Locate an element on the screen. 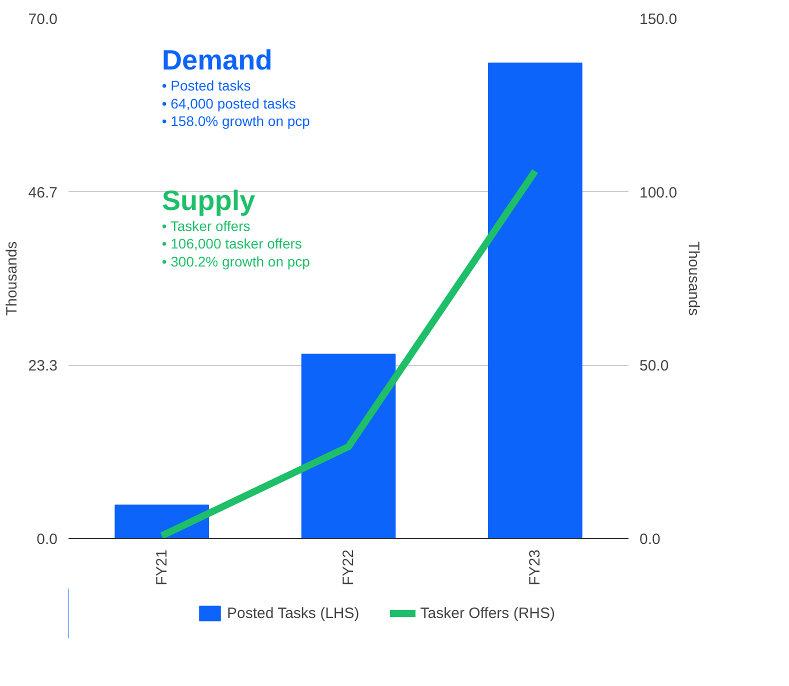  annotation: • Tasker offers is located at coordinates (206, 226).